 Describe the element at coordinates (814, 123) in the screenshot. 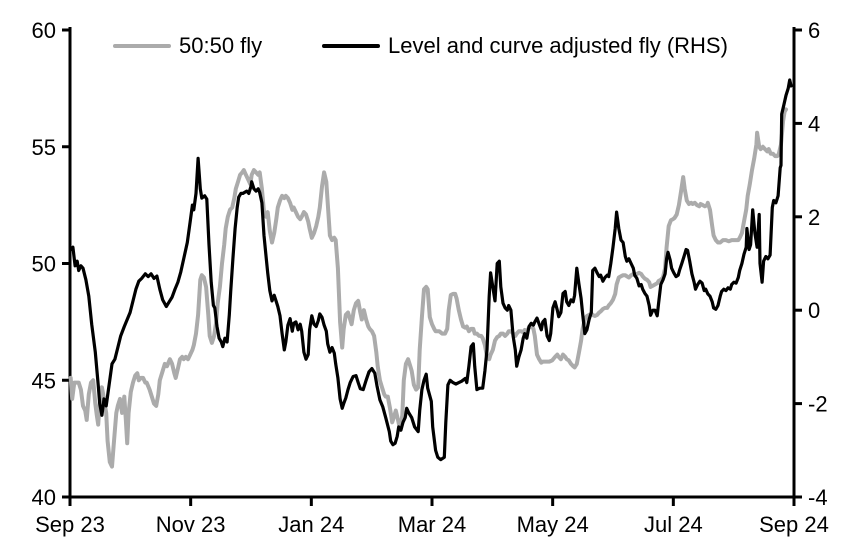

I see `right-tick-label: 4` at that location.